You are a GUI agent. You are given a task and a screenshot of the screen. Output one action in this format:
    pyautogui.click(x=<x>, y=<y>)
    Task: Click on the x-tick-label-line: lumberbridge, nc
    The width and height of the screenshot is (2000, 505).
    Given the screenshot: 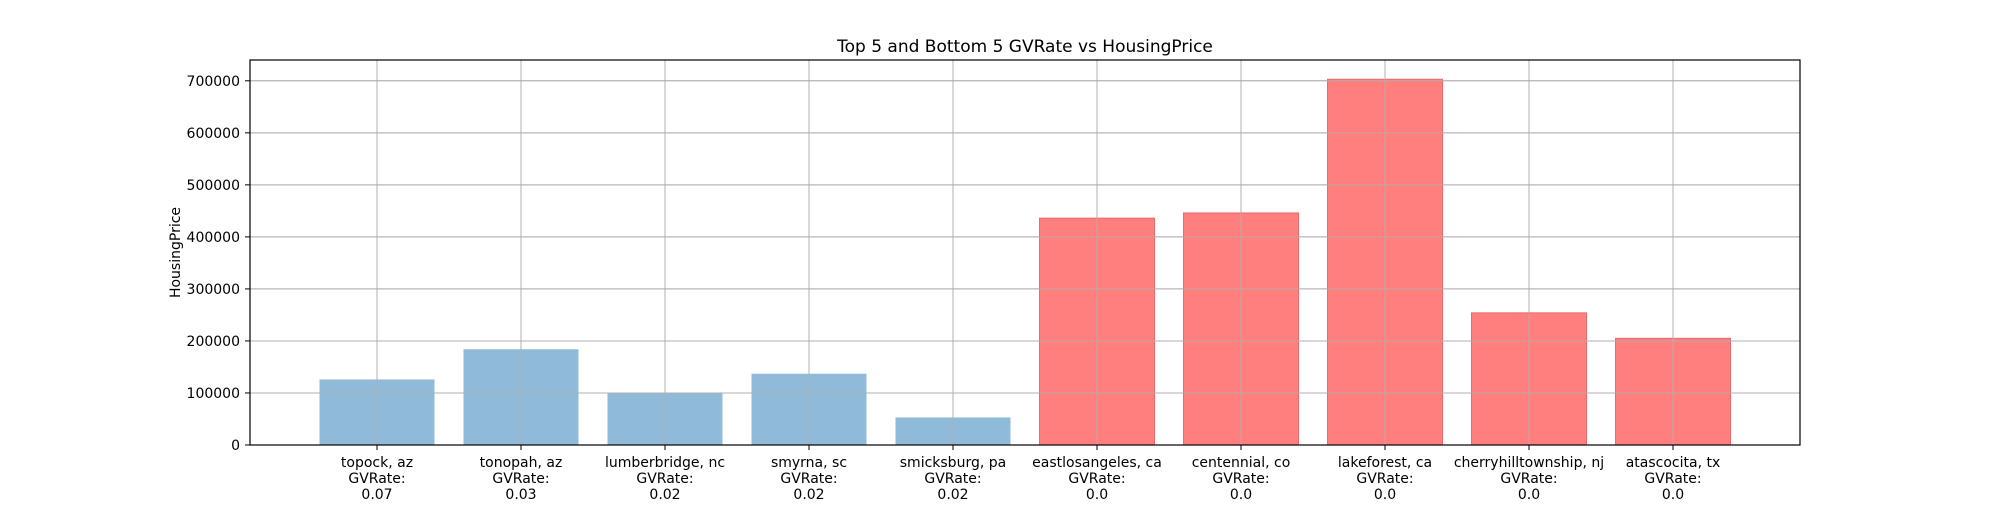 What is the action you would take?
    pyautogui.click(x=665, y=463)
    